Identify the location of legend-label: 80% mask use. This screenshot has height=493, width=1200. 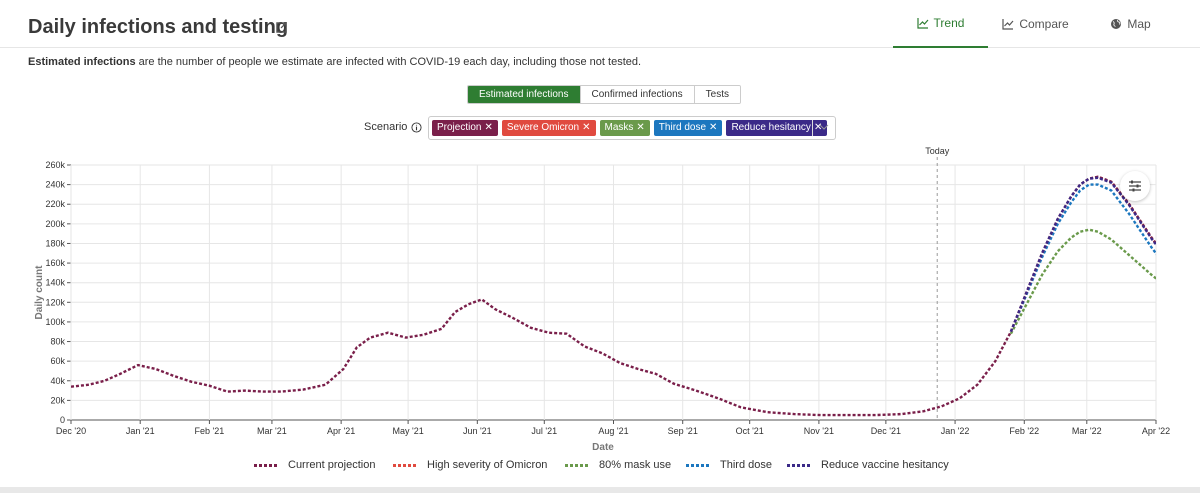
(635, 465).